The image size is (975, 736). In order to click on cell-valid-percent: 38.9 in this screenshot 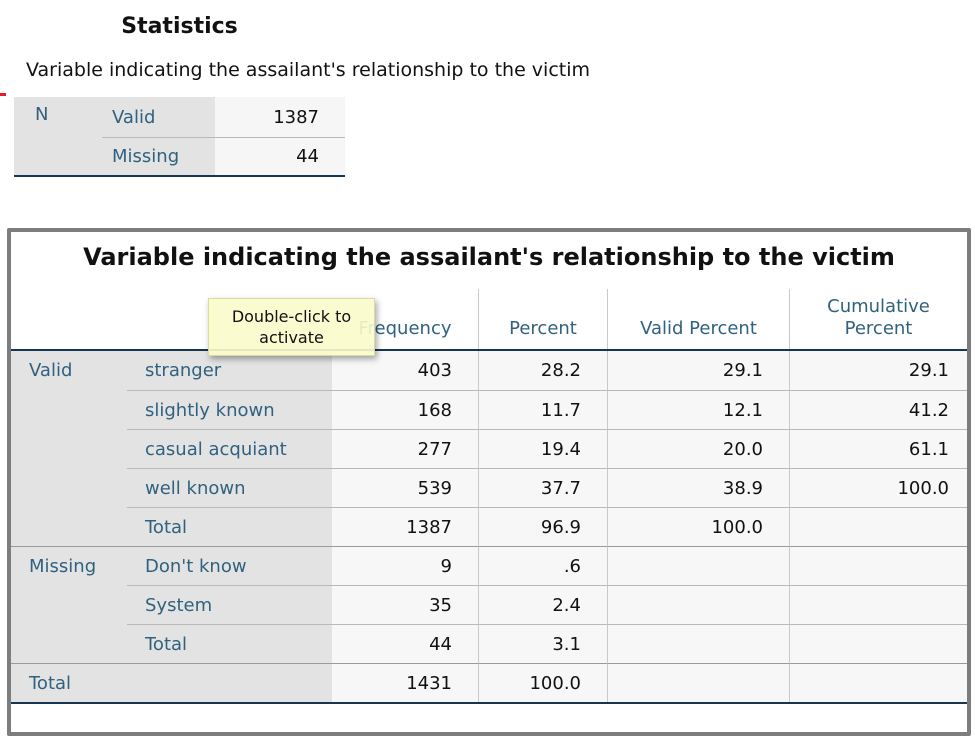, I will do `click(698, 487)`.